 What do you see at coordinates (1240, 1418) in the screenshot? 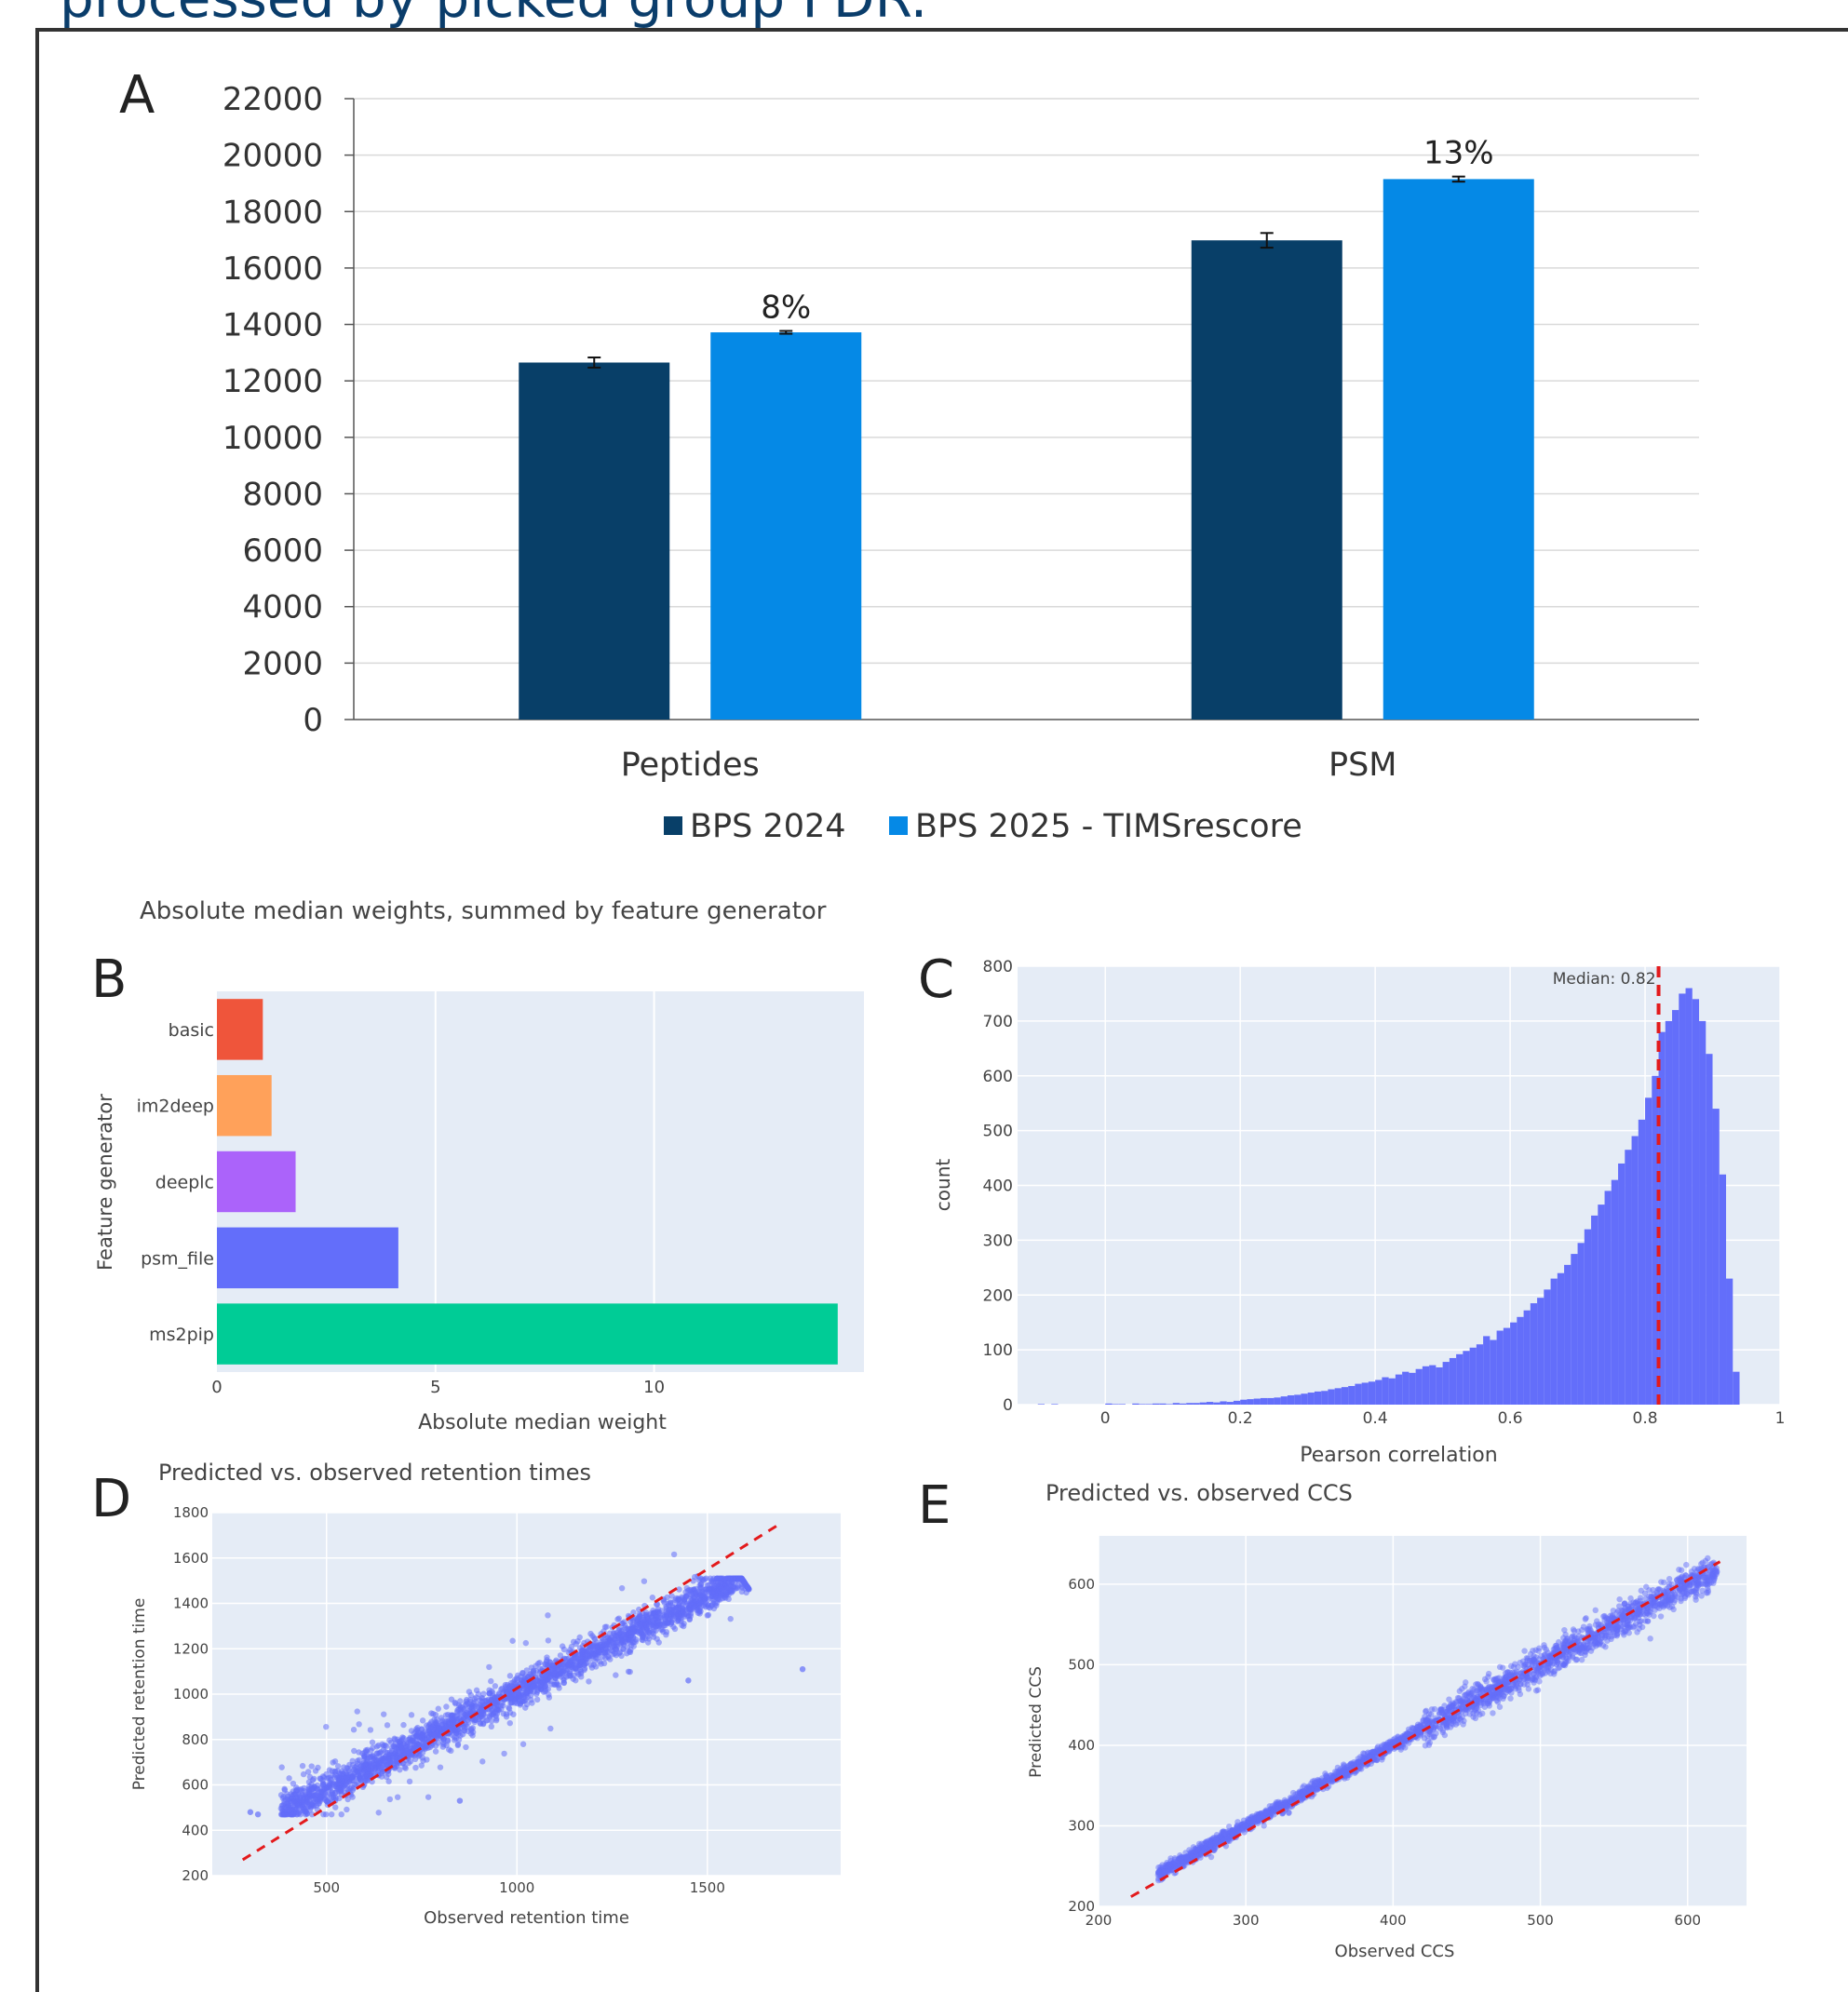
I see `x-tick-label-c: 0.2` at bounding box center [1240, 1418].